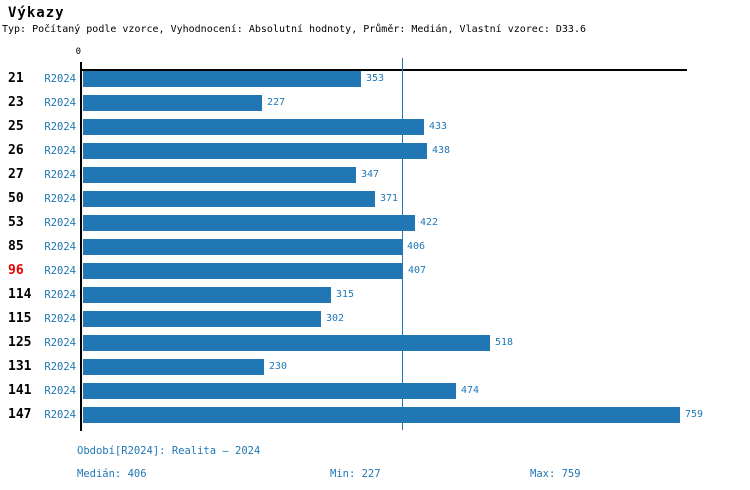  Describe the element at coordinates (278, 366) in the screenshot. I see `bar-value-label: 230` at that location.